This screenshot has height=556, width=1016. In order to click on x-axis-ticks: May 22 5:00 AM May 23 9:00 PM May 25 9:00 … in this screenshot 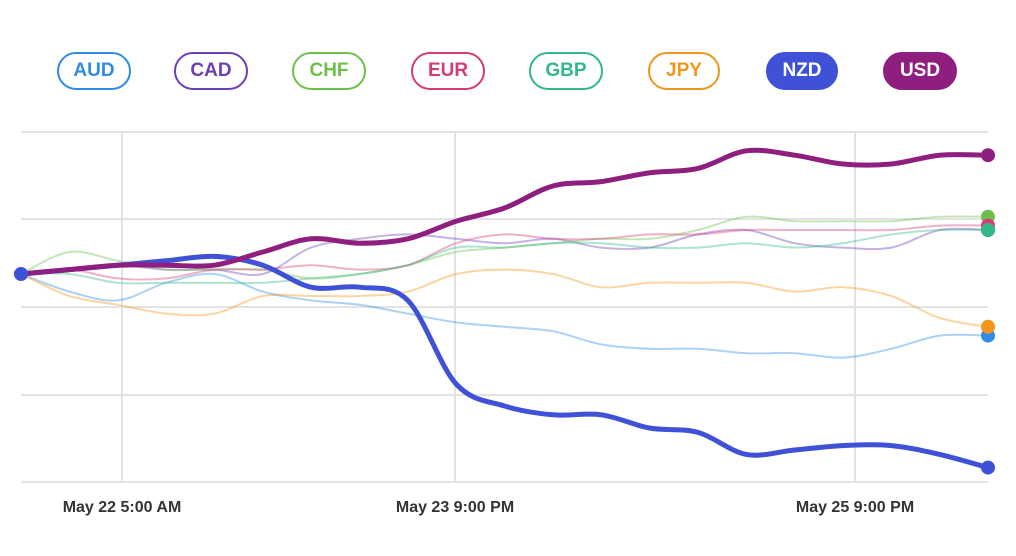, I will do `click(488, 507)`.